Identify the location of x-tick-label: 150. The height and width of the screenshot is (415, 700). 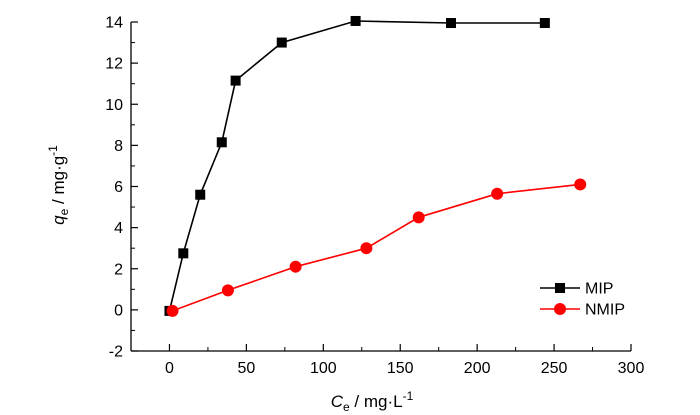
(400, 368).